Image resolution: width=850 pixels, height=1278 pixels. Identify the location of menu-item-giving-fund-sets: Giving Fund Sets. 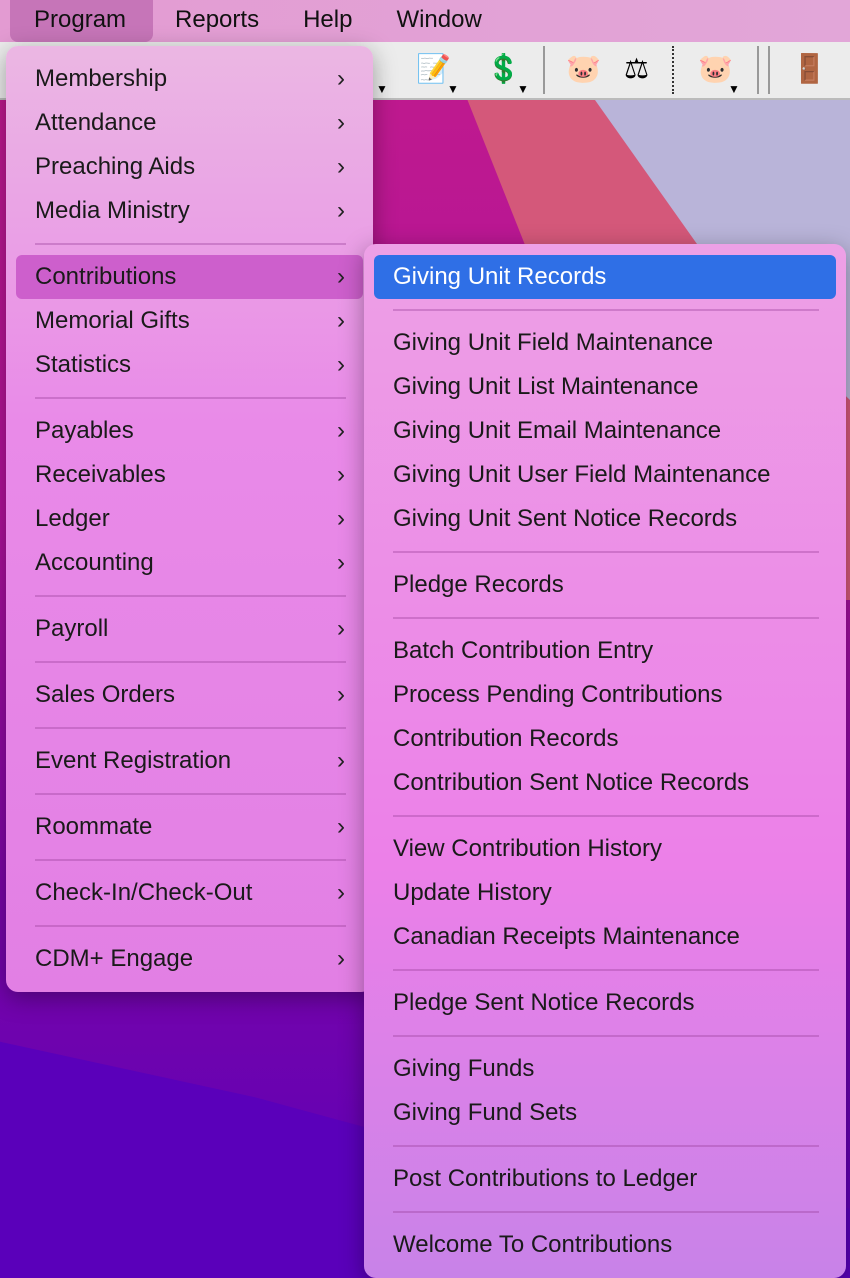
(605, 1113).